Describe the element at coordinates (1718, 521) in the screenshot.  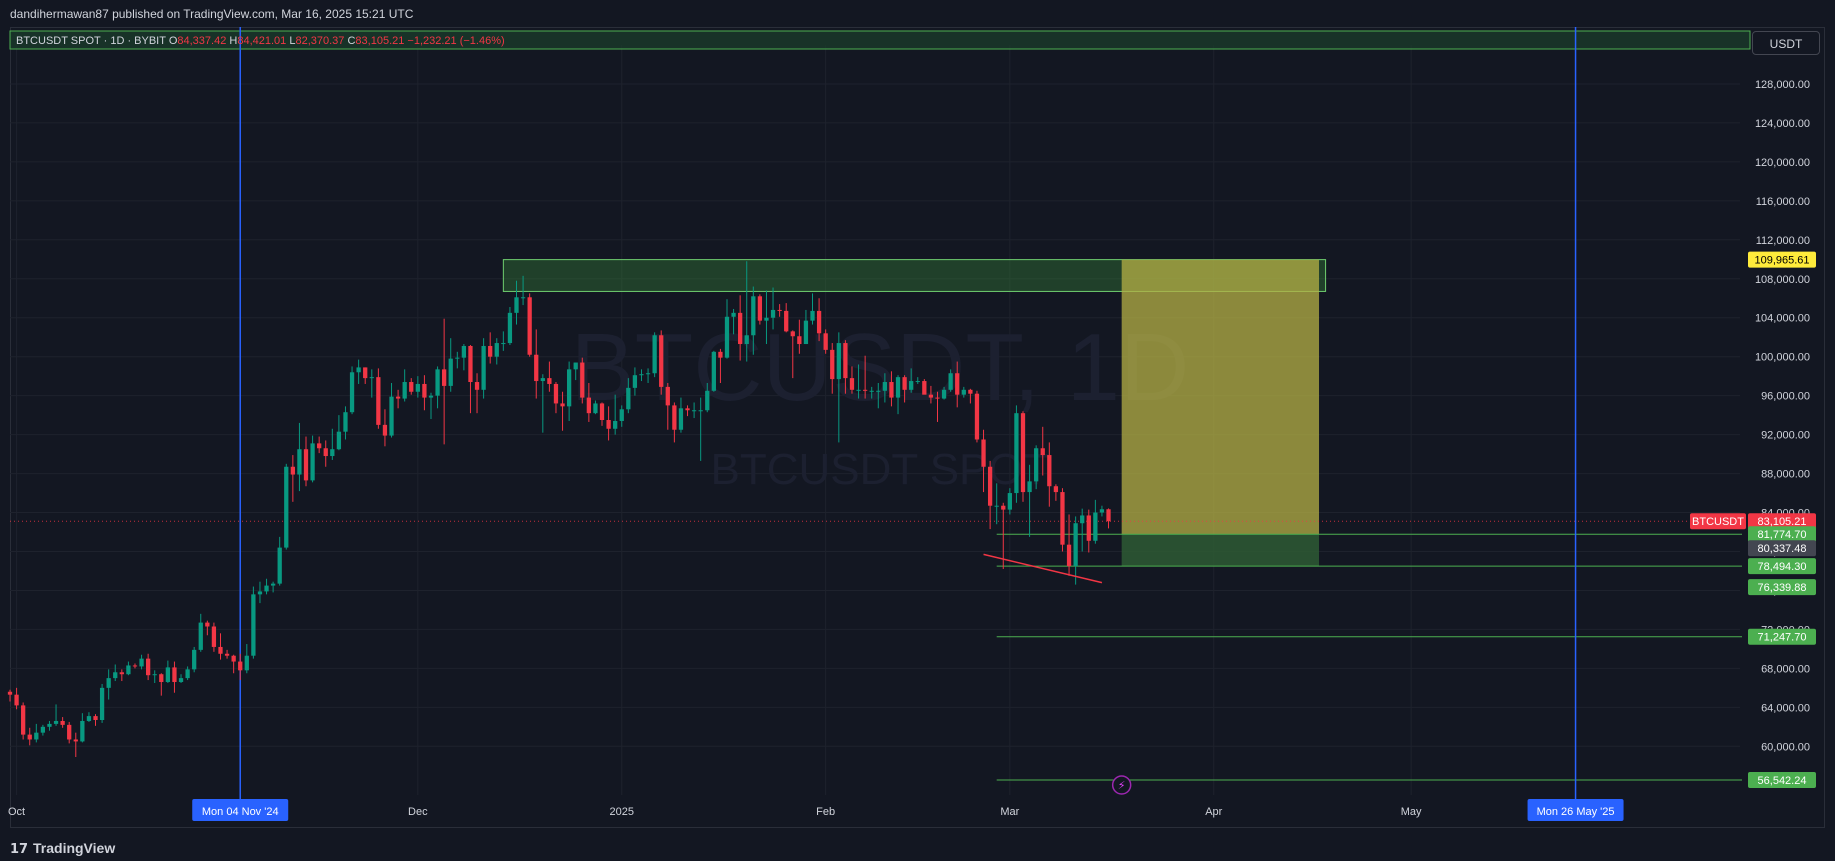
I see `symbol-tag-bg` at that location.